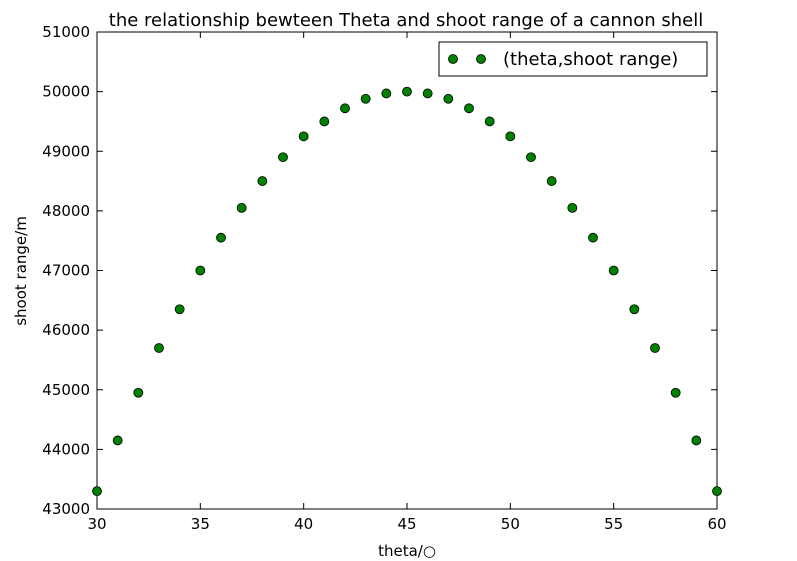 This screenshot has width=797, height=561. I want to click on y-tick-label: 46000, so click(66, 330).